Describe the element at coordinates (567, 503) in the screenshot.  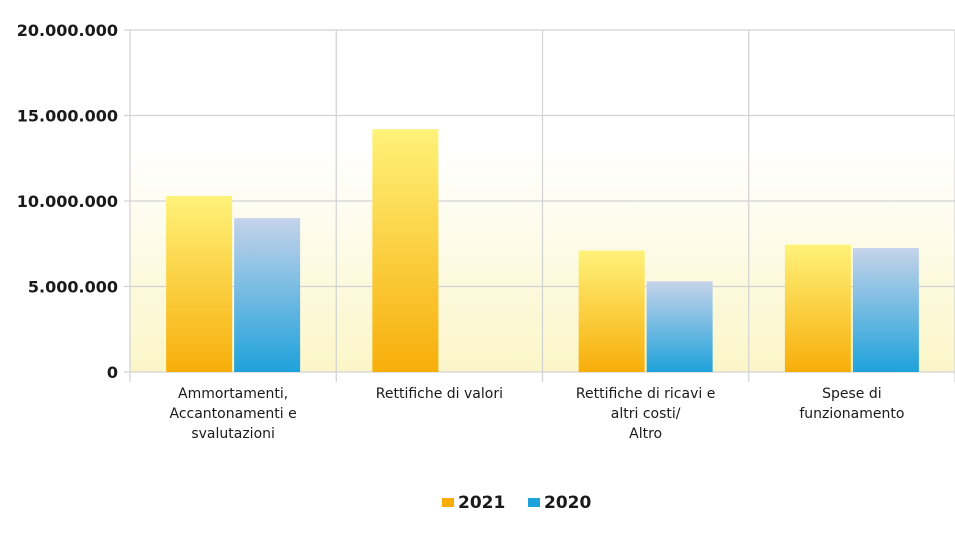
I see `legend-label-2020: 2020` at that location.